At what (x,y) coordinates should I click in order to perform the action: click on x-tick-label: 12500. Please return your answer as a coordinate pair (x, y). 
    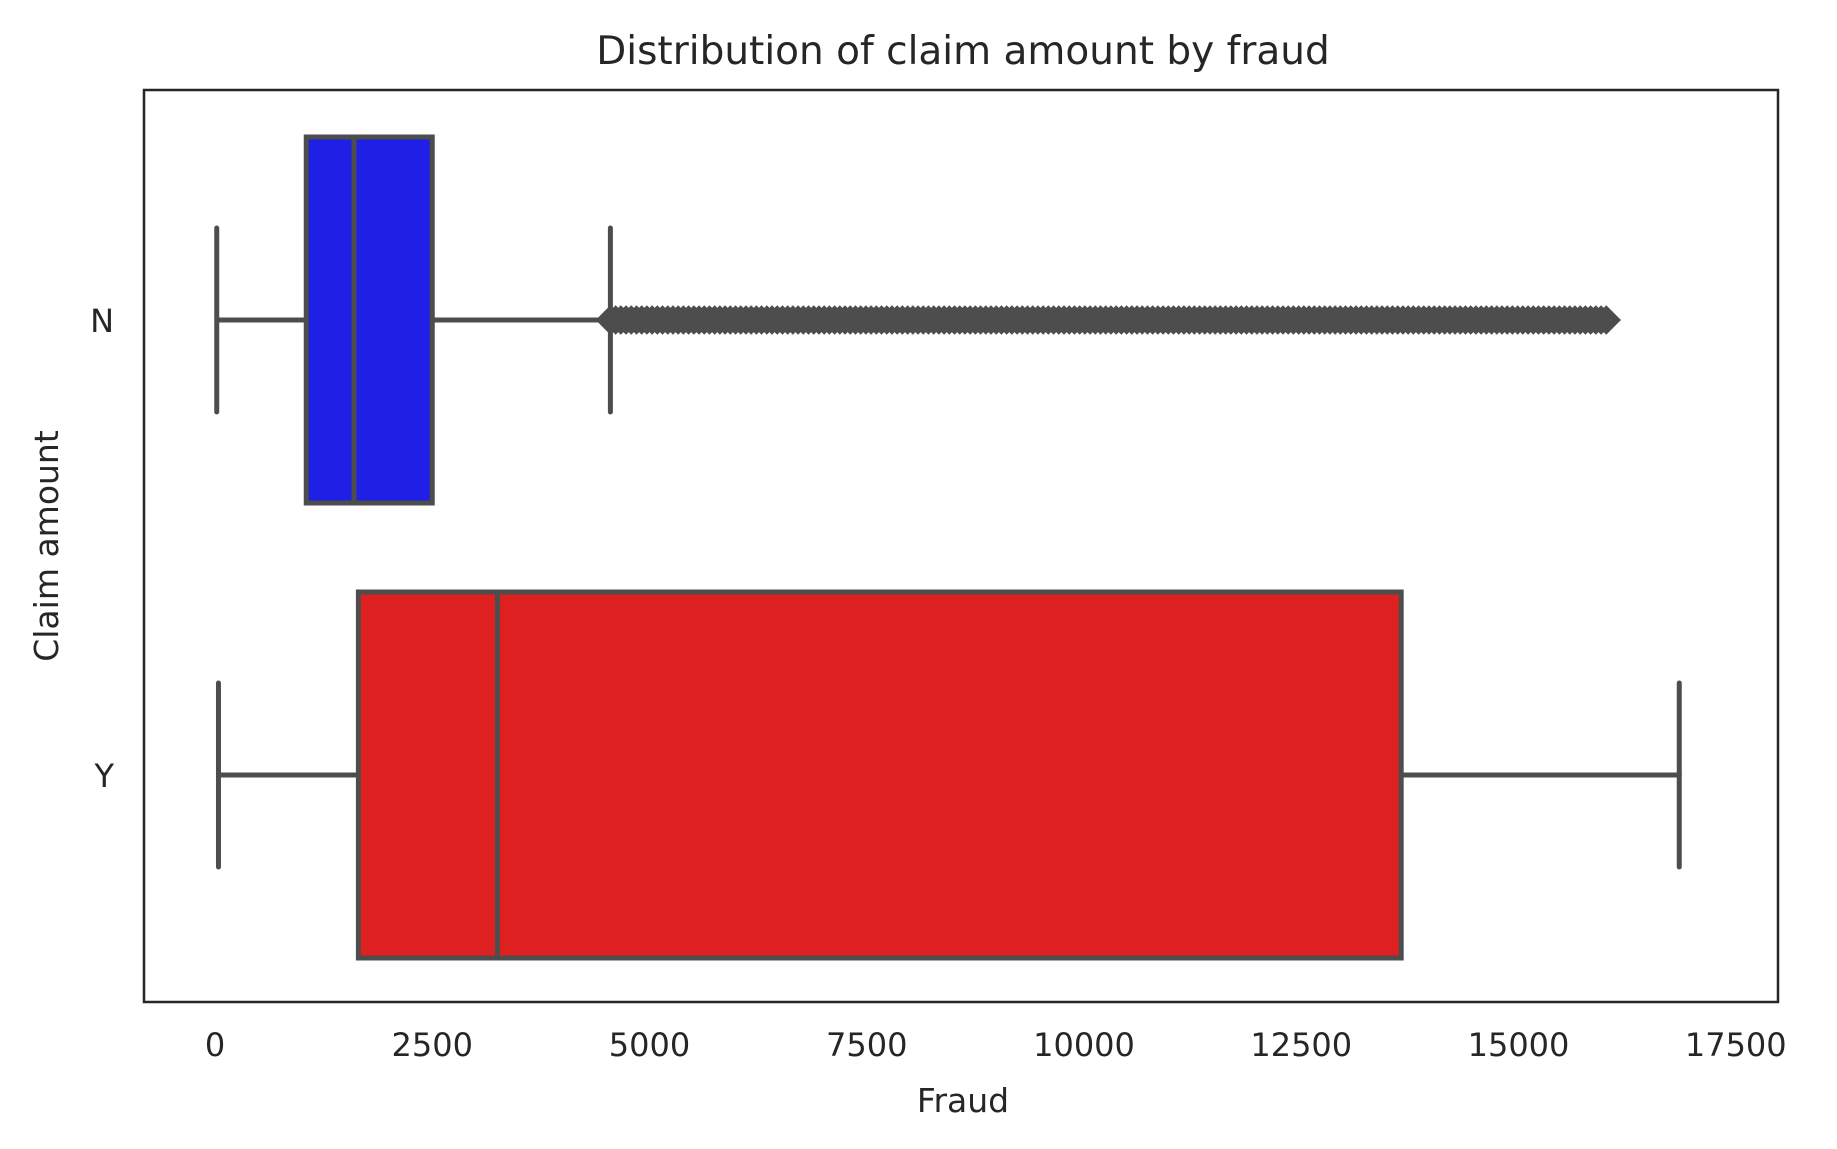
    Looking at the image, I should click on (1301, 1045).